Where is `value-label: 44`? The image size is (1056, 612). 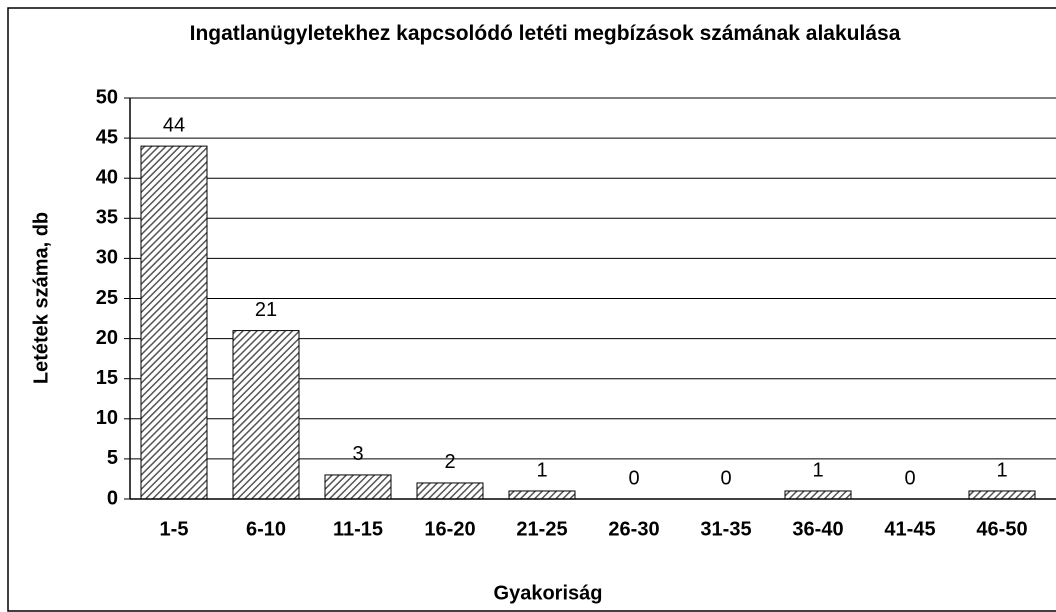
value-label: 44 is located at coordinates (174, 125).